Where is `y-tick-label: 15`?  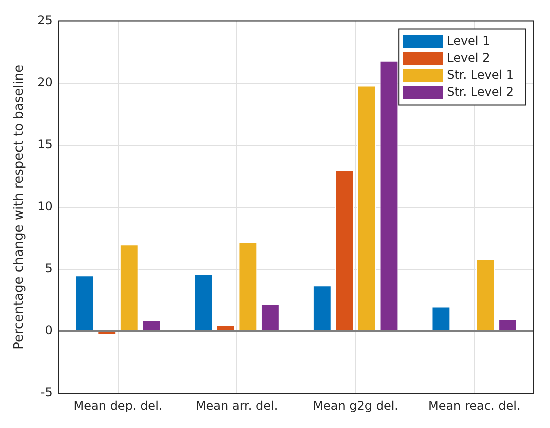 y-tick-label: 15 is located at coordinates (45, 144).